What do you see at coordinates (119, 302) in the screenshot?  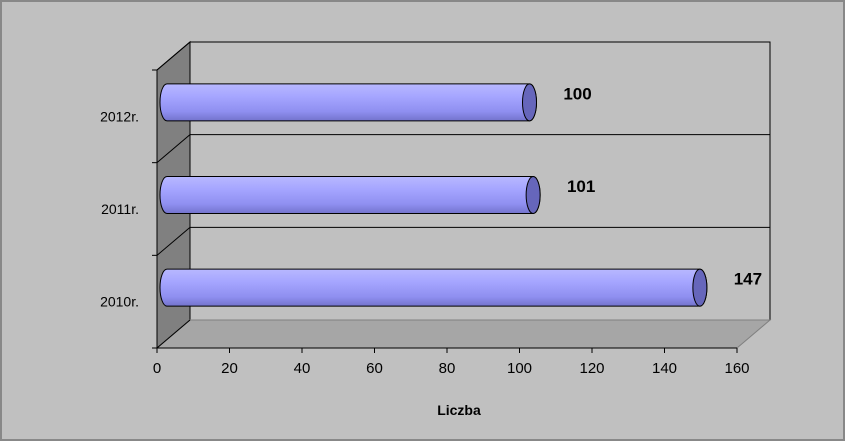 I see `category-label: 2010r.` at bounding box center [119, 302].